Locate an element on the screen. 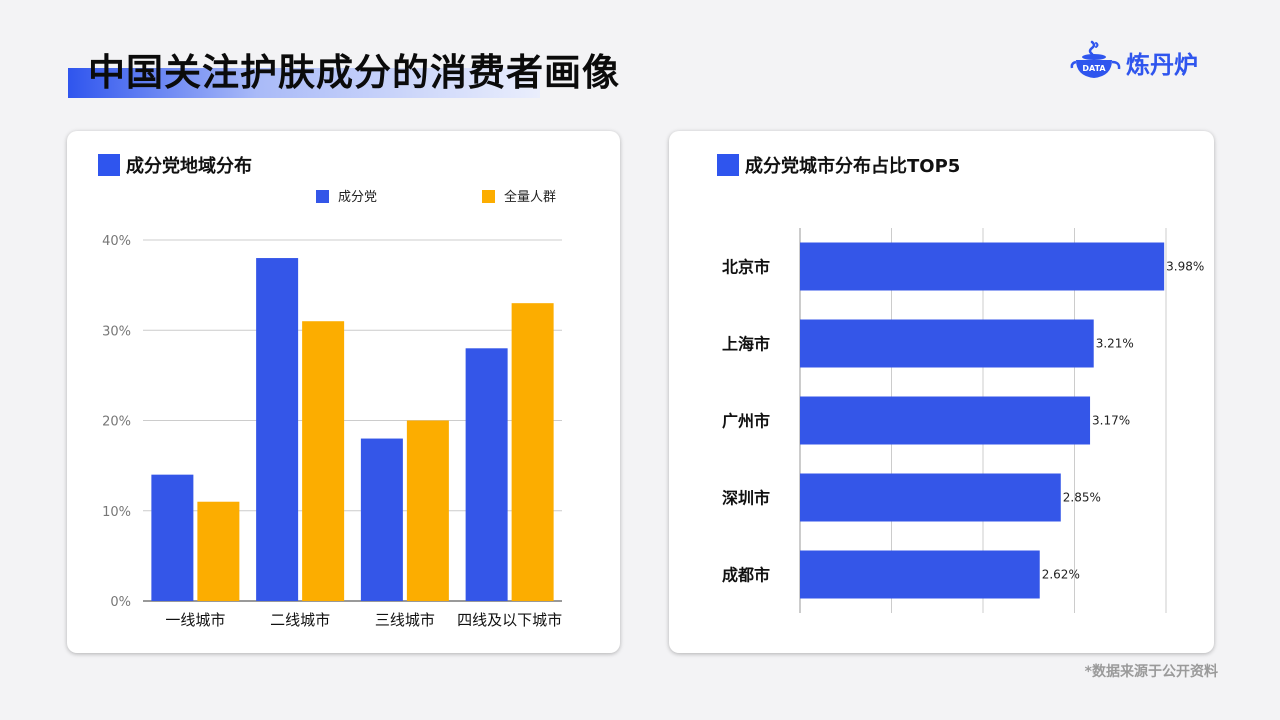  x-tick-label: 三线城市 is located at coordinates (405, 620).